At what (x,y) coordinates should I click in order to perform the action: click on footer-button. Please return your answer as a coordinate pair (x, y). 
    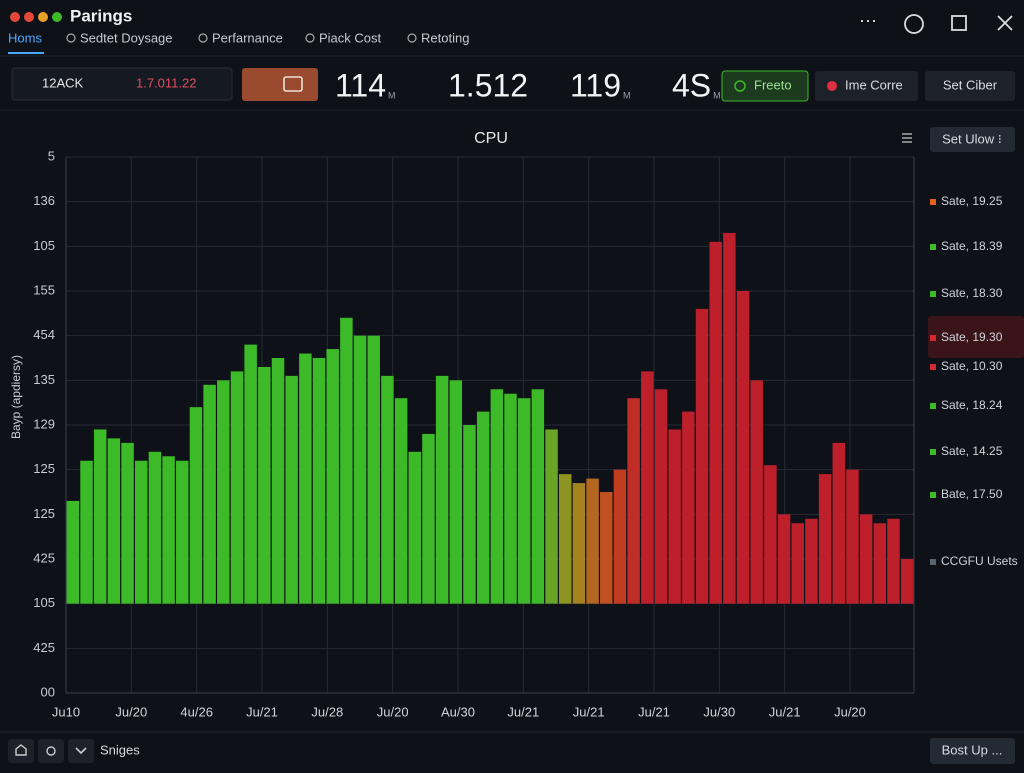
    Looking at the image, I should click on (972, 751).